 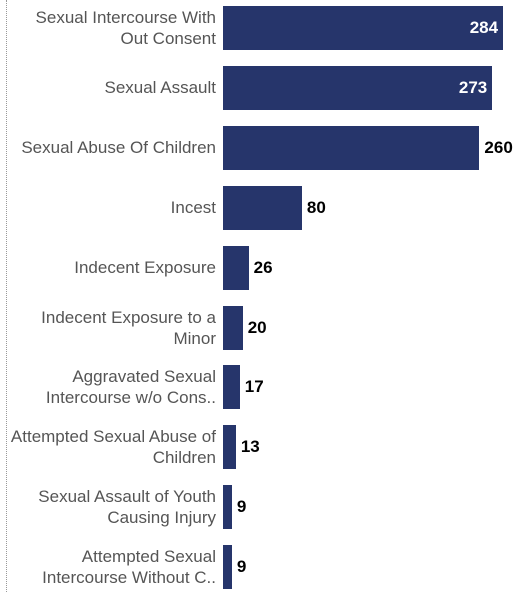 What do you see at coordinates (127, 507) in the screenshot?
I see `category-label: Sexual Assault of Youth Causing Injury` at bounding box center [127, 507].